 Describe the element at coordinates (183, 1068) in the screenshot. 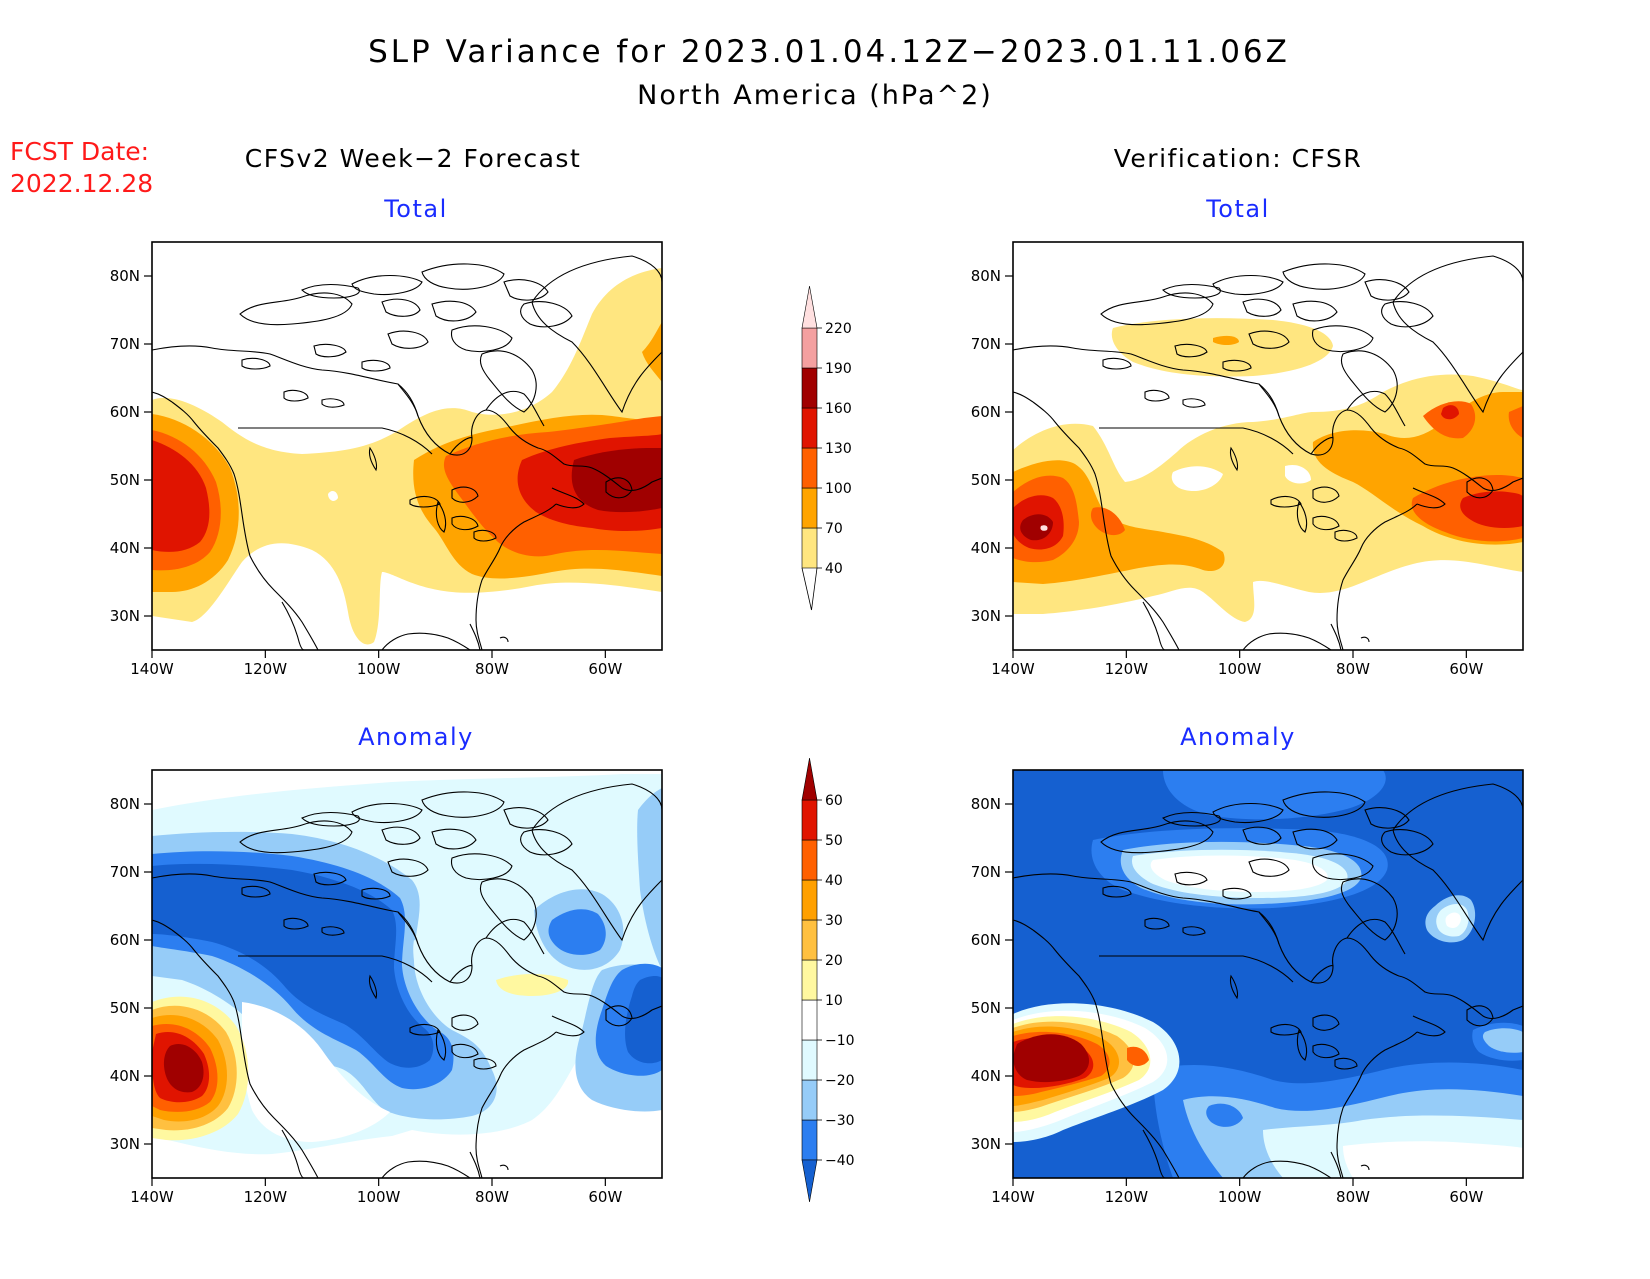

I see `forecast-anomaly-contour-plus60` at that location.